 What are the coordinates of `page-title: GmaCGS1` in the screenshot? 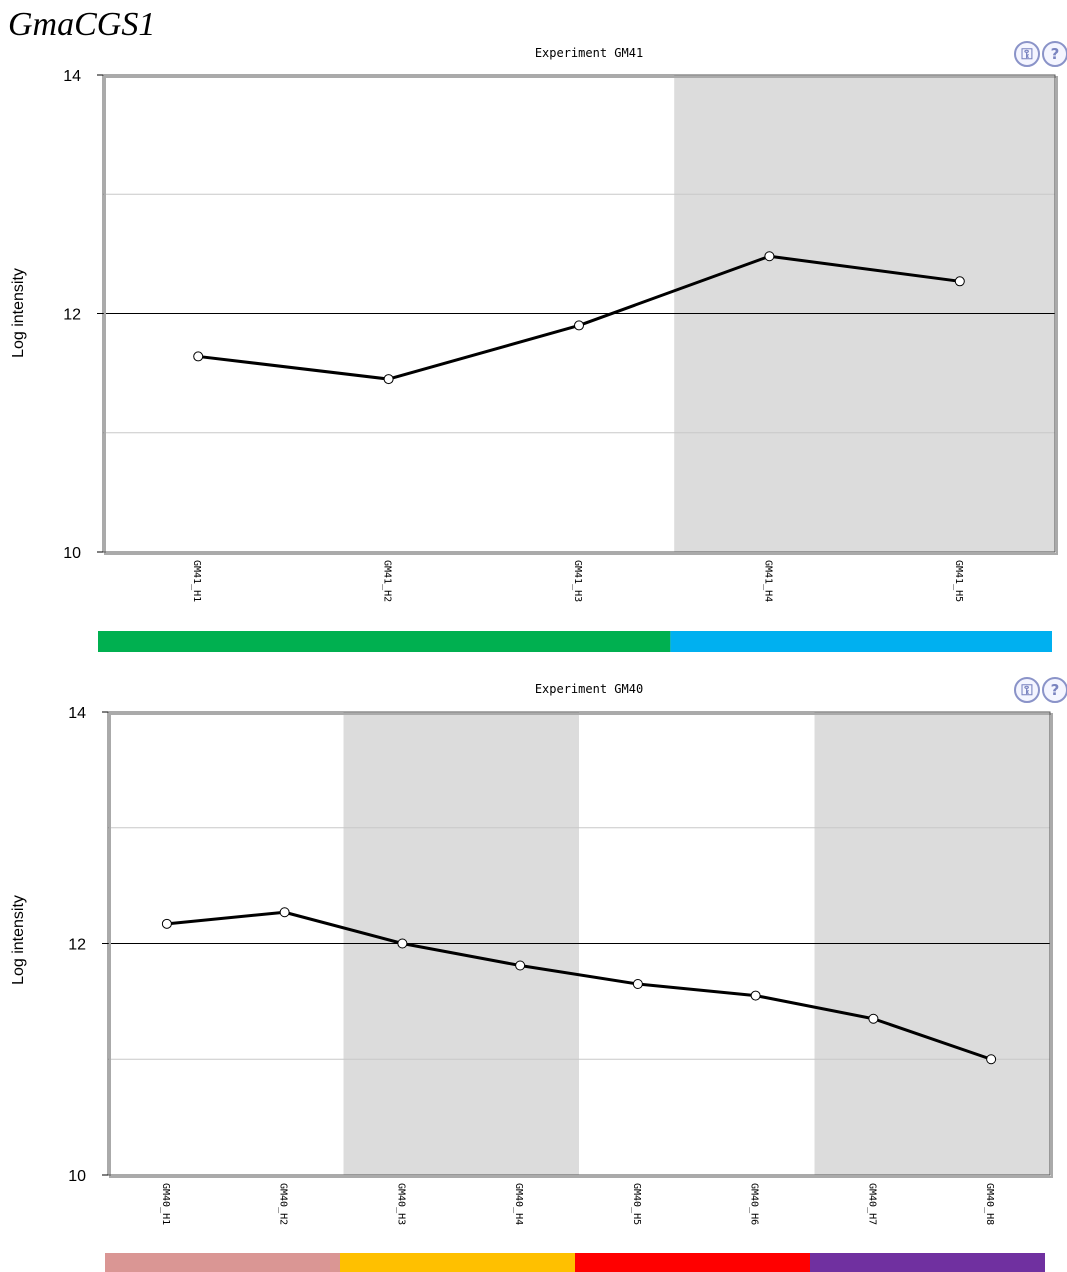 It's located at (82, 24).